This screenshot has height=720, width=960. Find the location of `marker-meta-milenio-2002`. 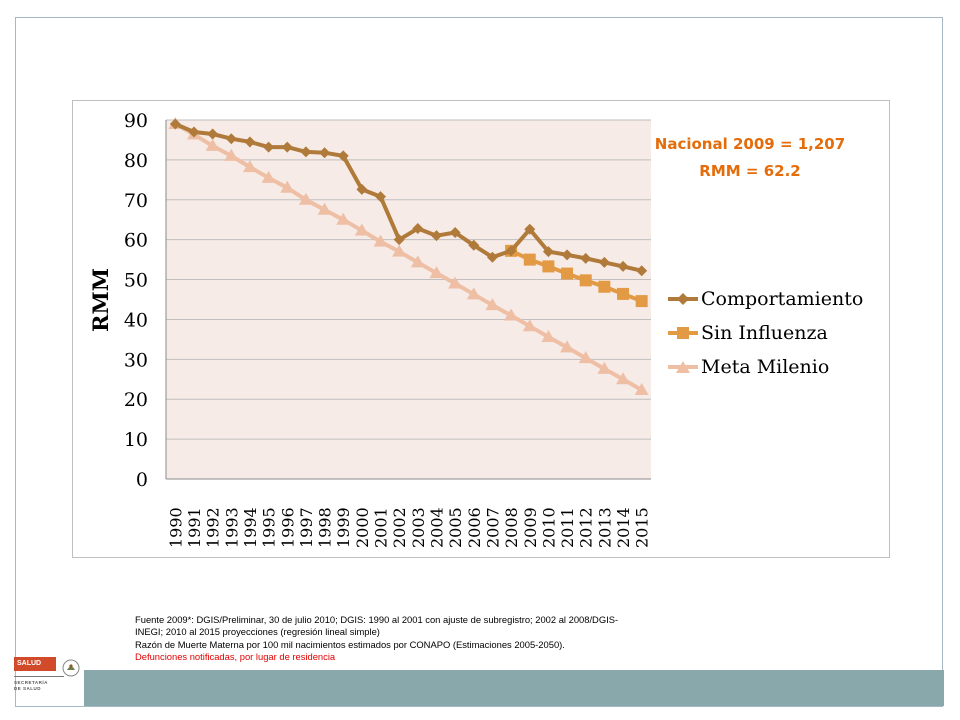

marker-meta-milenio-2002 is located at coordinates (399, 250).